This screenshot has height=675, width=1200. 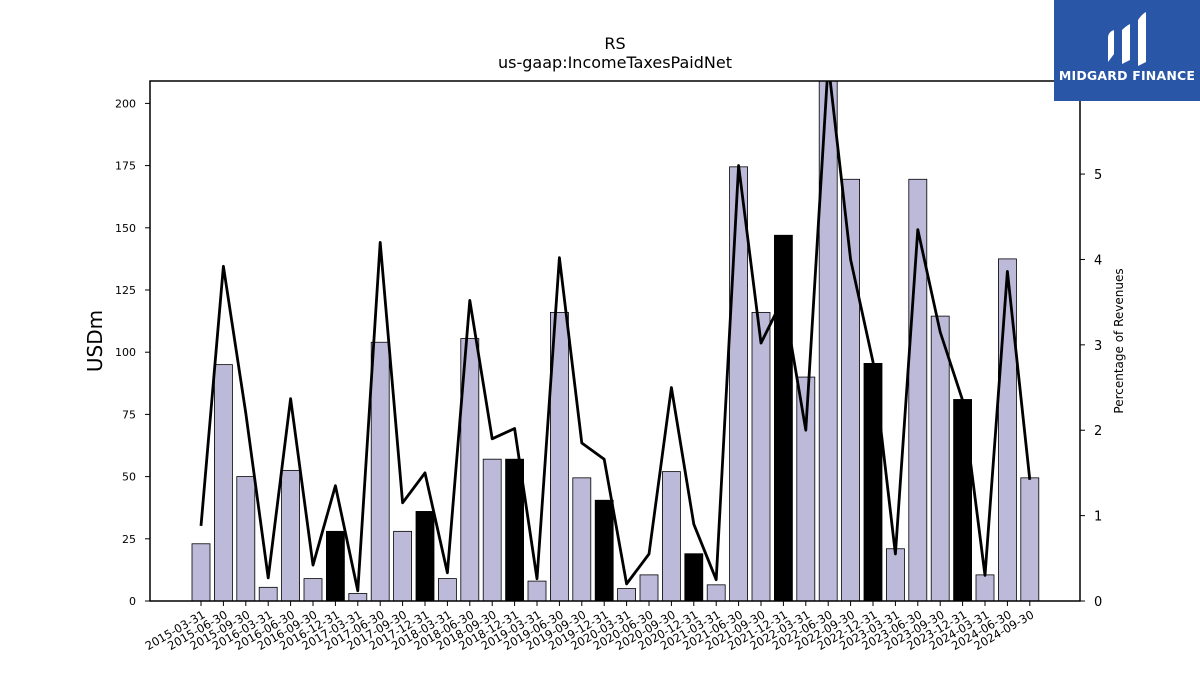 What do you see at coordinates (125, 352) in the screenshot?
I see `y-tick-label: 100` at bounding box center [125, 352].